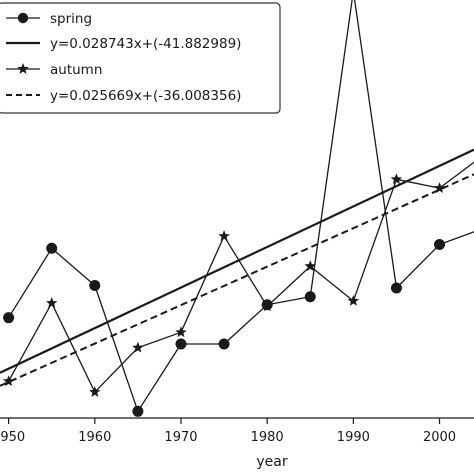 The width and height of the screenshot is (474, 474). I want to click on legend-label-spring: spring, so click(71, 19).